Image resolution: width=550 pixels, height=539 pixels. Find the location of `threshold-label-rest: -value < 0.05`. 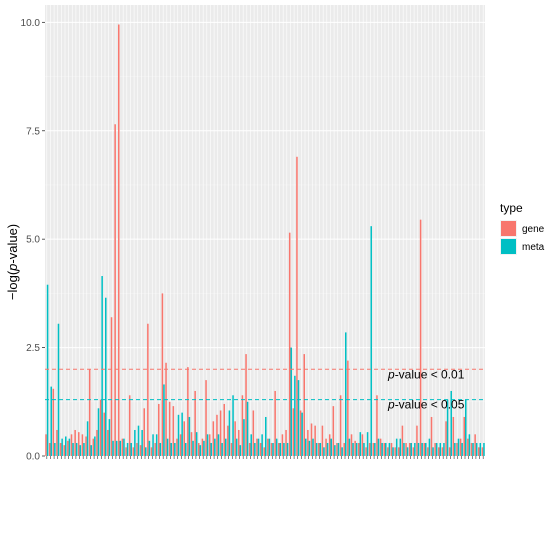

threshold-label-rest: -value < 0.05 is located at coordinates (430, 405).